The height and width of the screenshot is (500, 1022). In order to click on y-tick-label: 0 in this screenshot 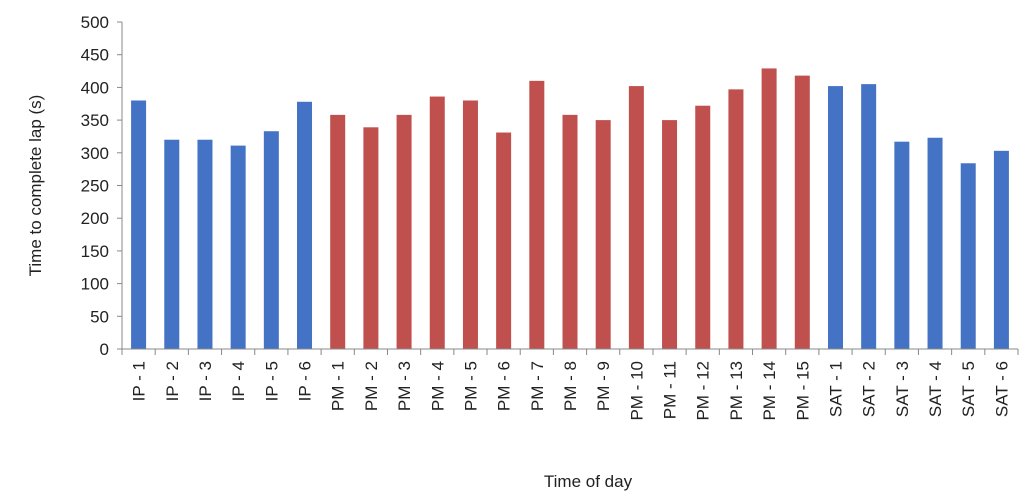, I will do `click(104, 349)`.